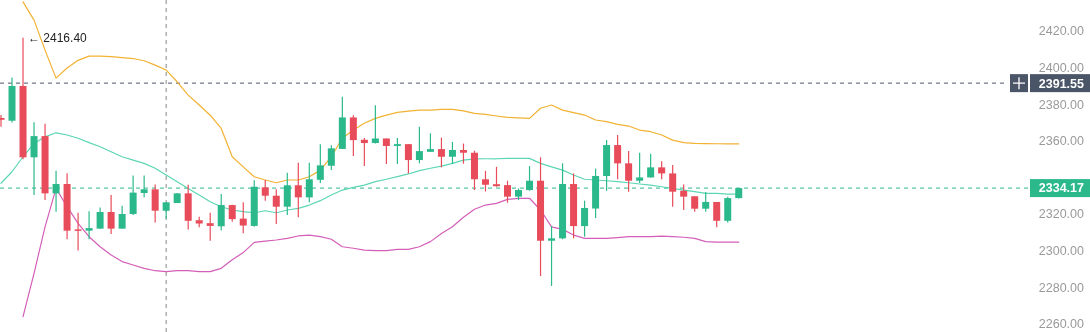  I want to click on y-tick-label: 2280.00, so click(1061, 287).